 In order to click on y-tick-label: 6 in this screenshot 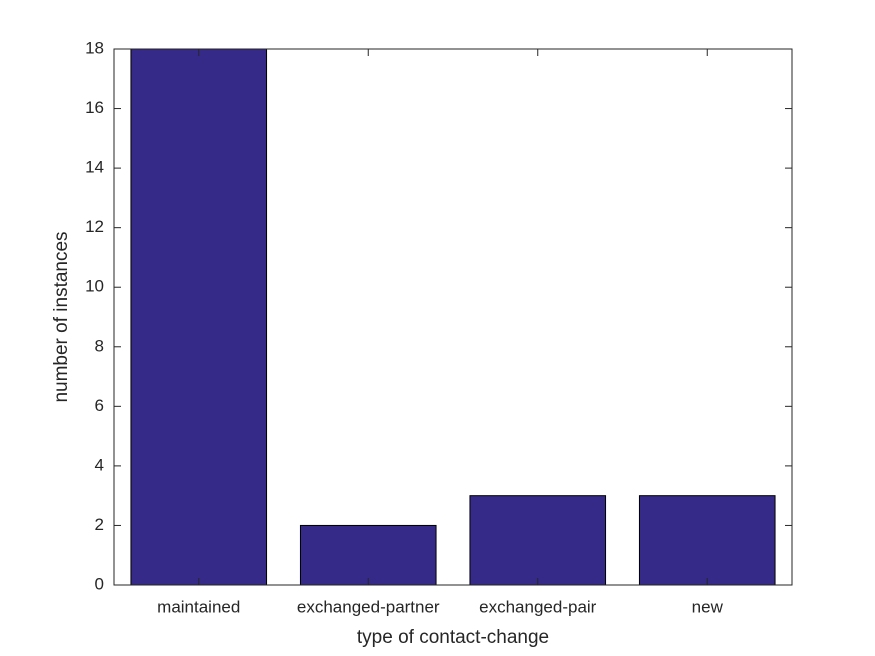, I will do `click(99, 405)`.